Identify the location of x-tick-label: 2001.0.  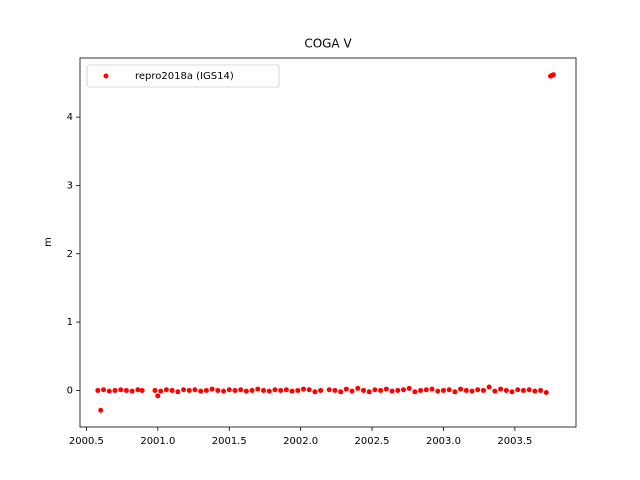
(157, 441).